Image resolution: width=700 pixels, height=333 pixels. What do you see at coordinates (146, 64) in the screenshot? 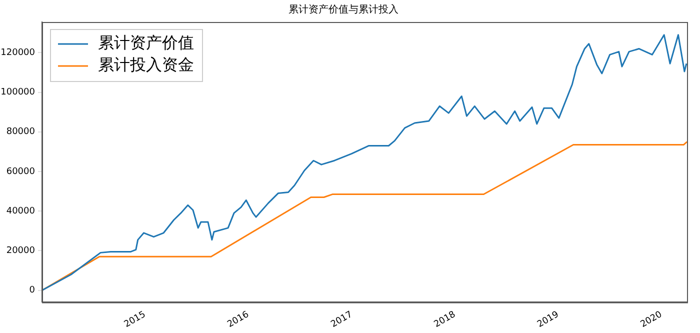
I see `legend-label: 累计投入资金` at bounding box center [146, 64].